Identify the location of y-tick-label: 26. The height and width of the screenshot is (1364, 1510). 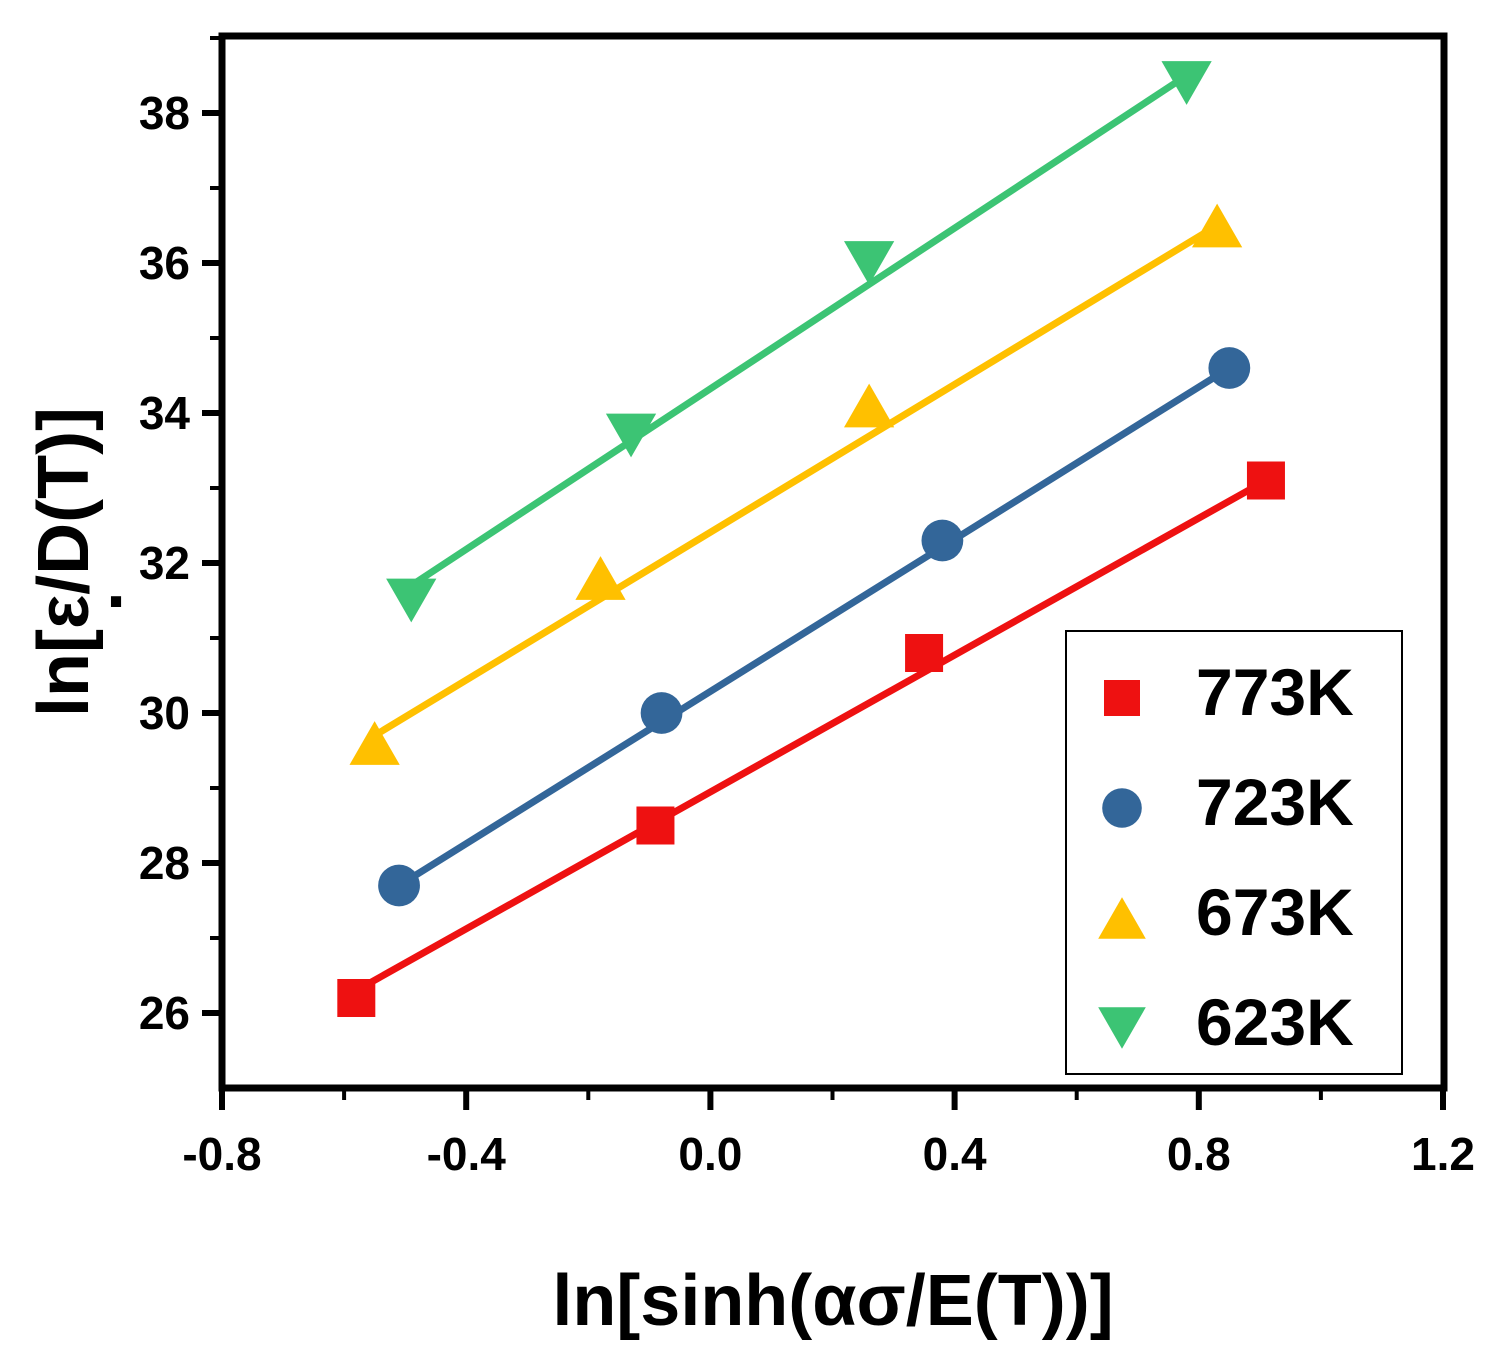
(164, 1013).